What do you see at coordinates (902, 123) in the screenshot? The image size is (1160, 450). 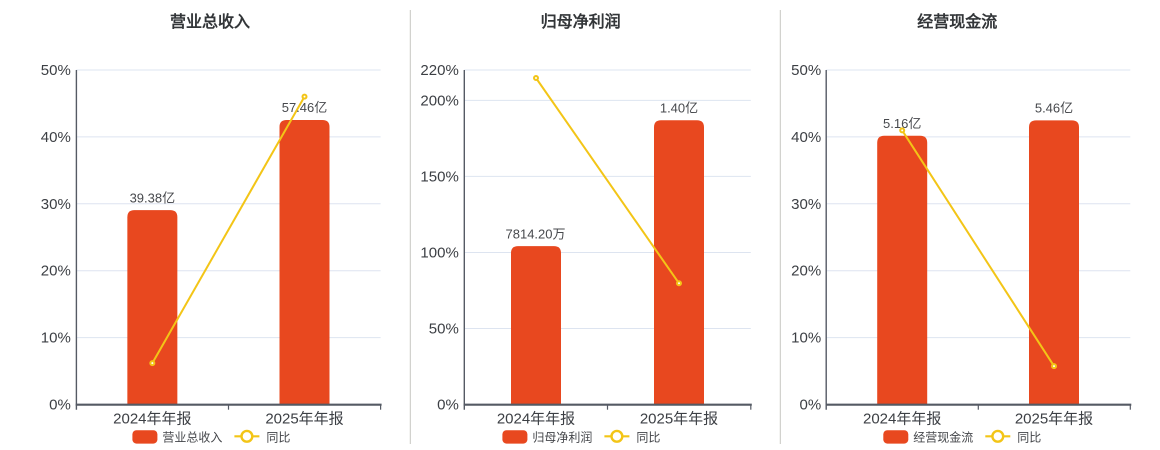 I see `svg-text: 5.16亿` at bounding box center [902, 123].